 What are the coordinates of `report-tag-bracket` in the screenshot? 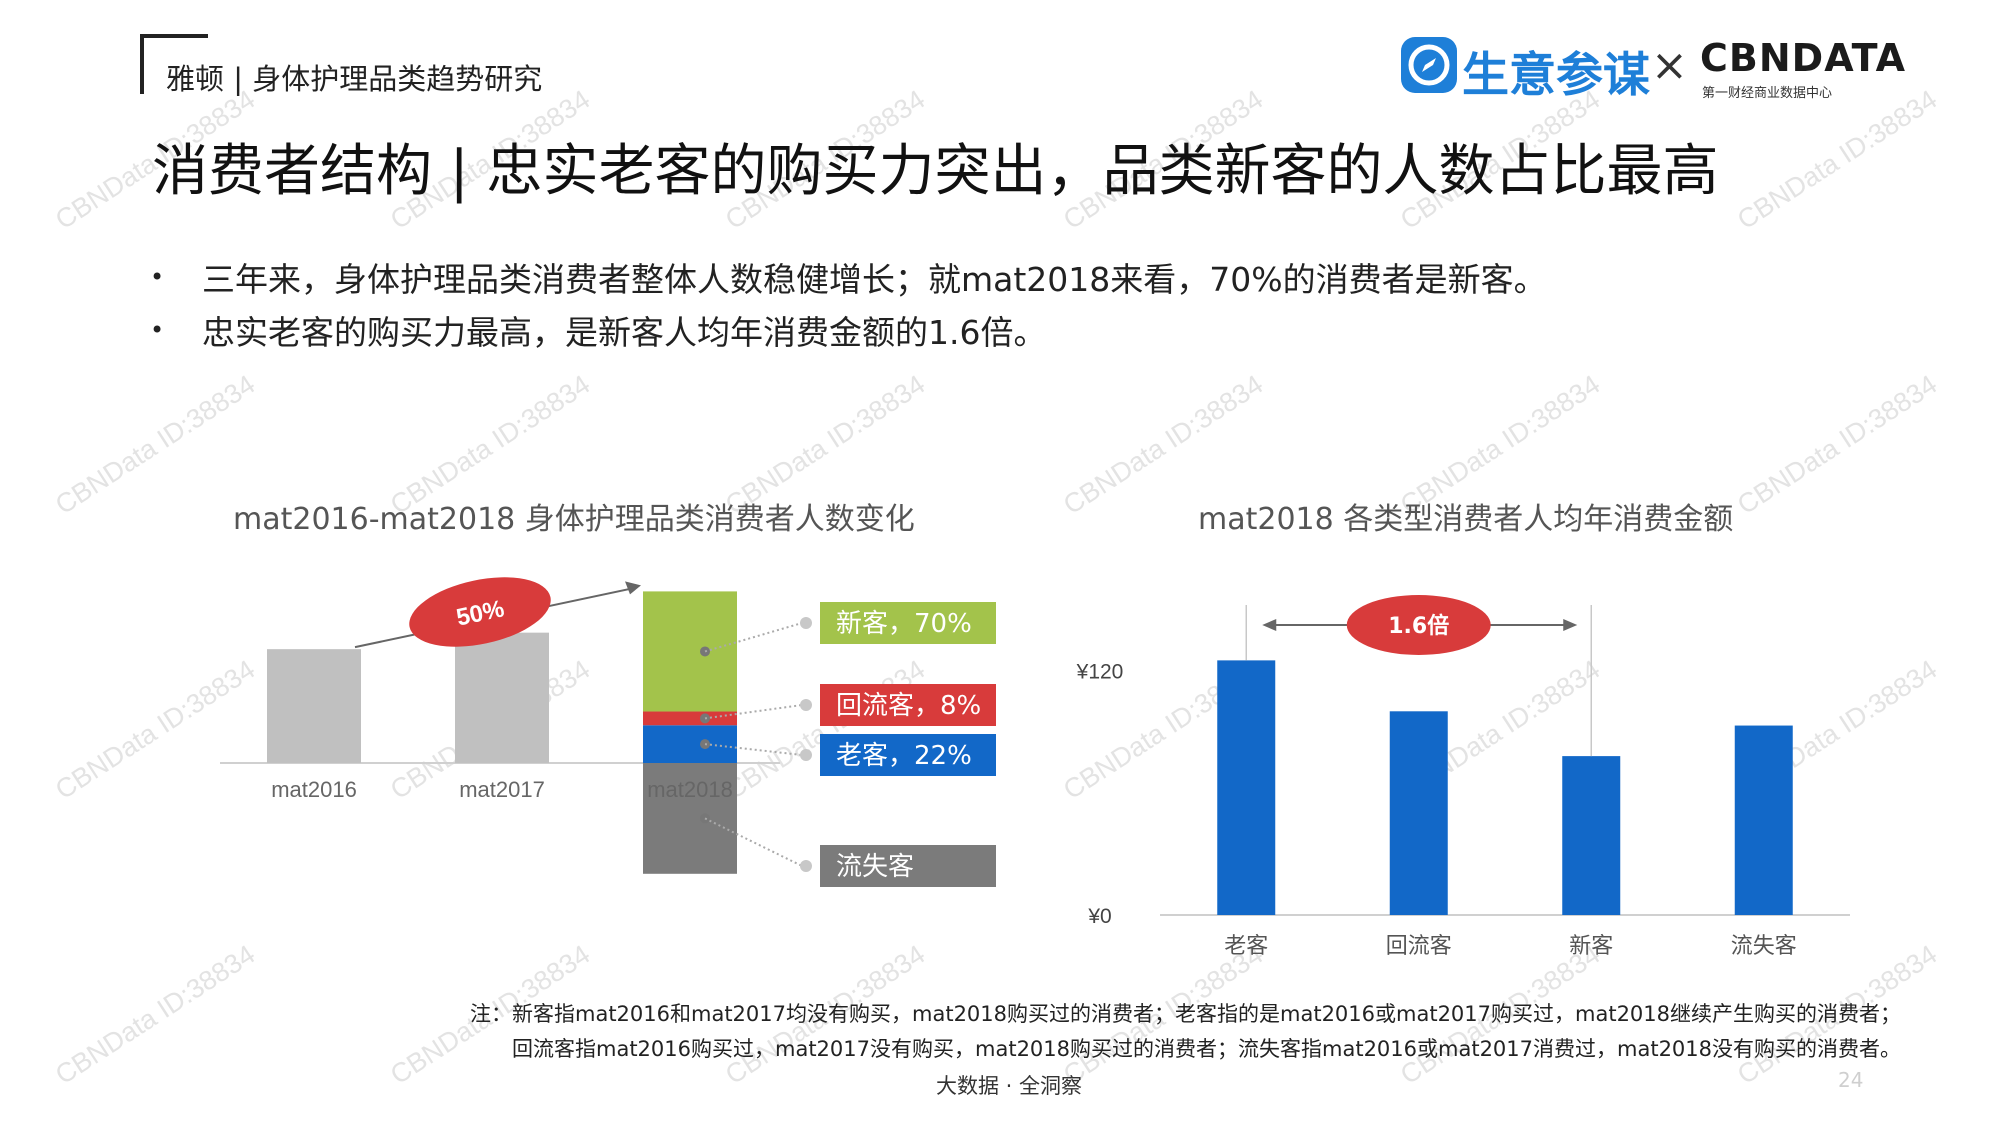 It's located at (174, 64).